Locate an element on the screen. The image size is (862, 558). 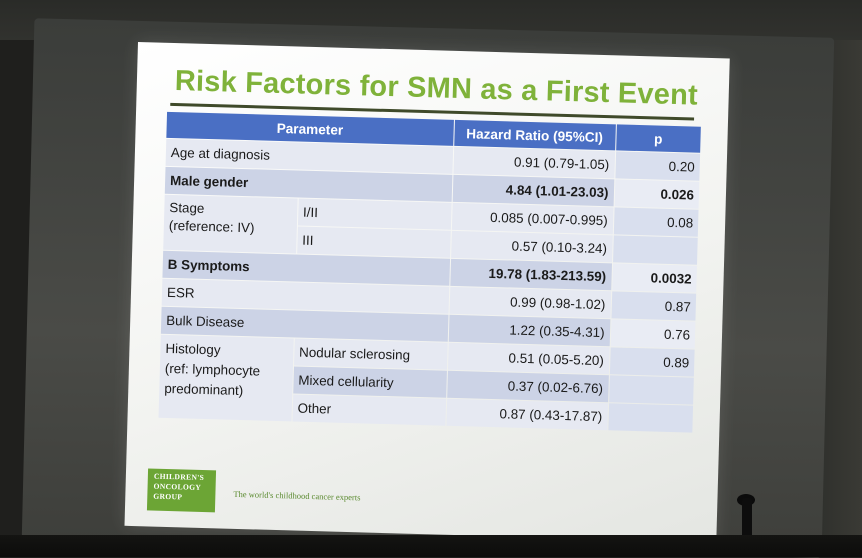
header-hazard-ratio: Hazard Ratio (95%CI) is located at coordinates (534, 135).